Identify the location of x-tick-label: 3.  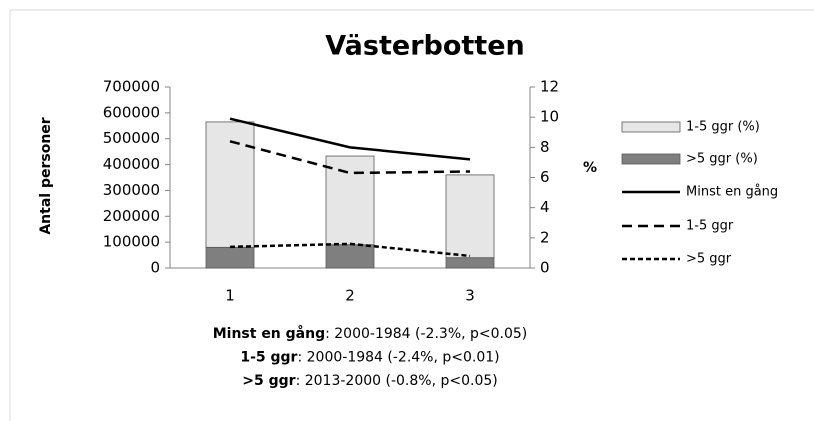
(470, 296).